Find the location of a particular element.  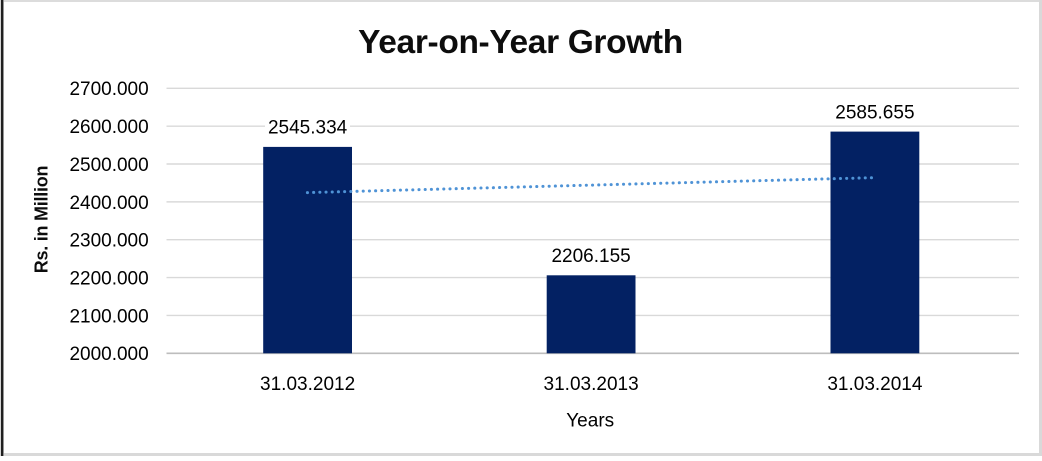

svg-text: 31.03.2012 is located at coordinates (307, 384).